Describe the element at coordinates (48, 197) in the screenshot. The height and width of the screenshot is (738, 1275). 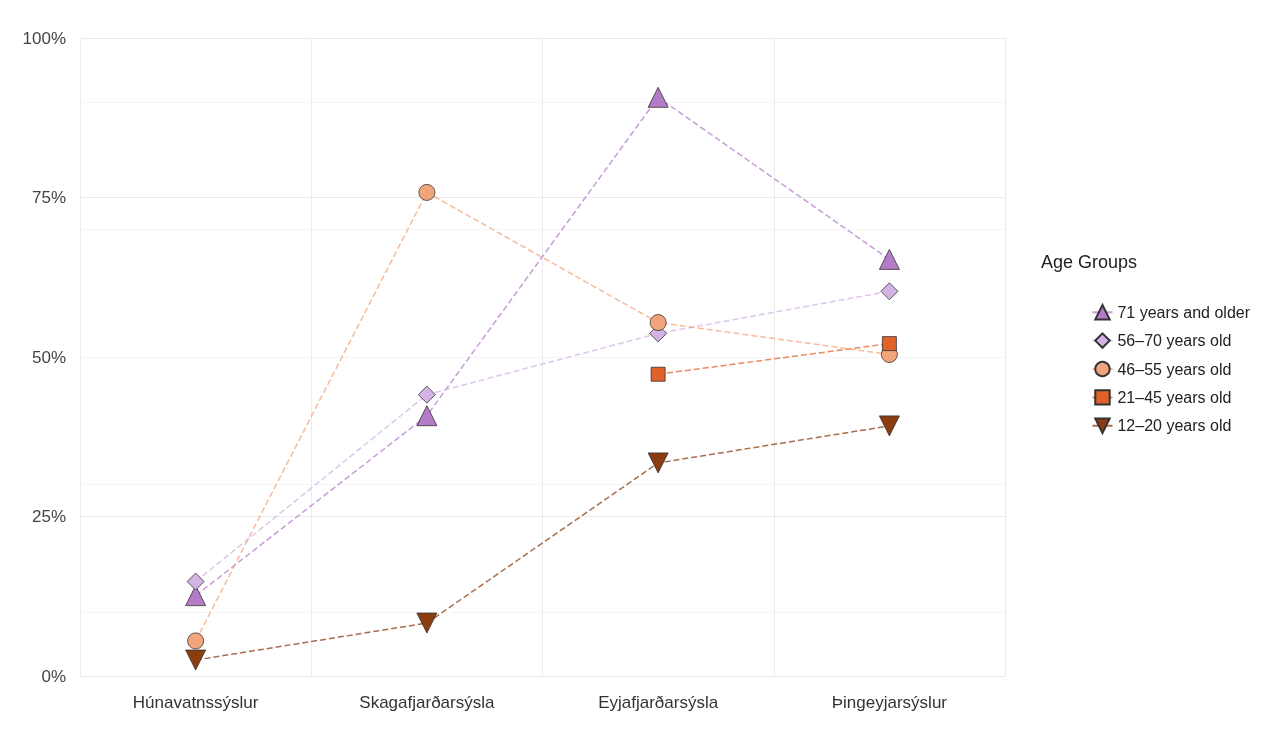
I see `y-tick-label: 75%` at that location.